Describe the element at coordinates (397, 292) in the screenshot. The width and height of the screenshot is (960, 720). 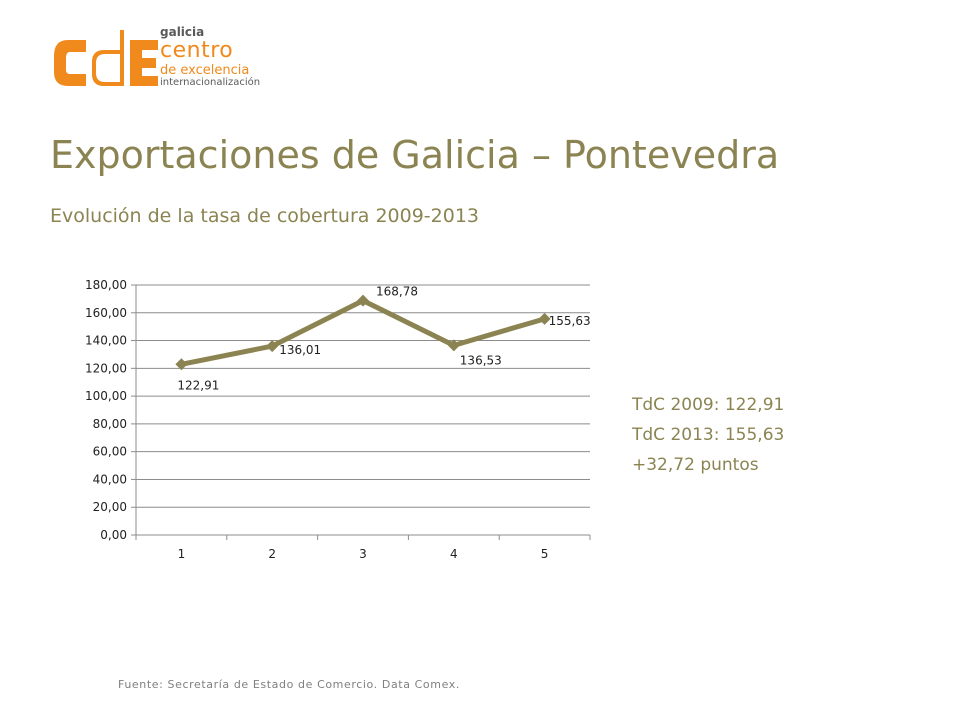
I see `data-label: 168,78` at that location.